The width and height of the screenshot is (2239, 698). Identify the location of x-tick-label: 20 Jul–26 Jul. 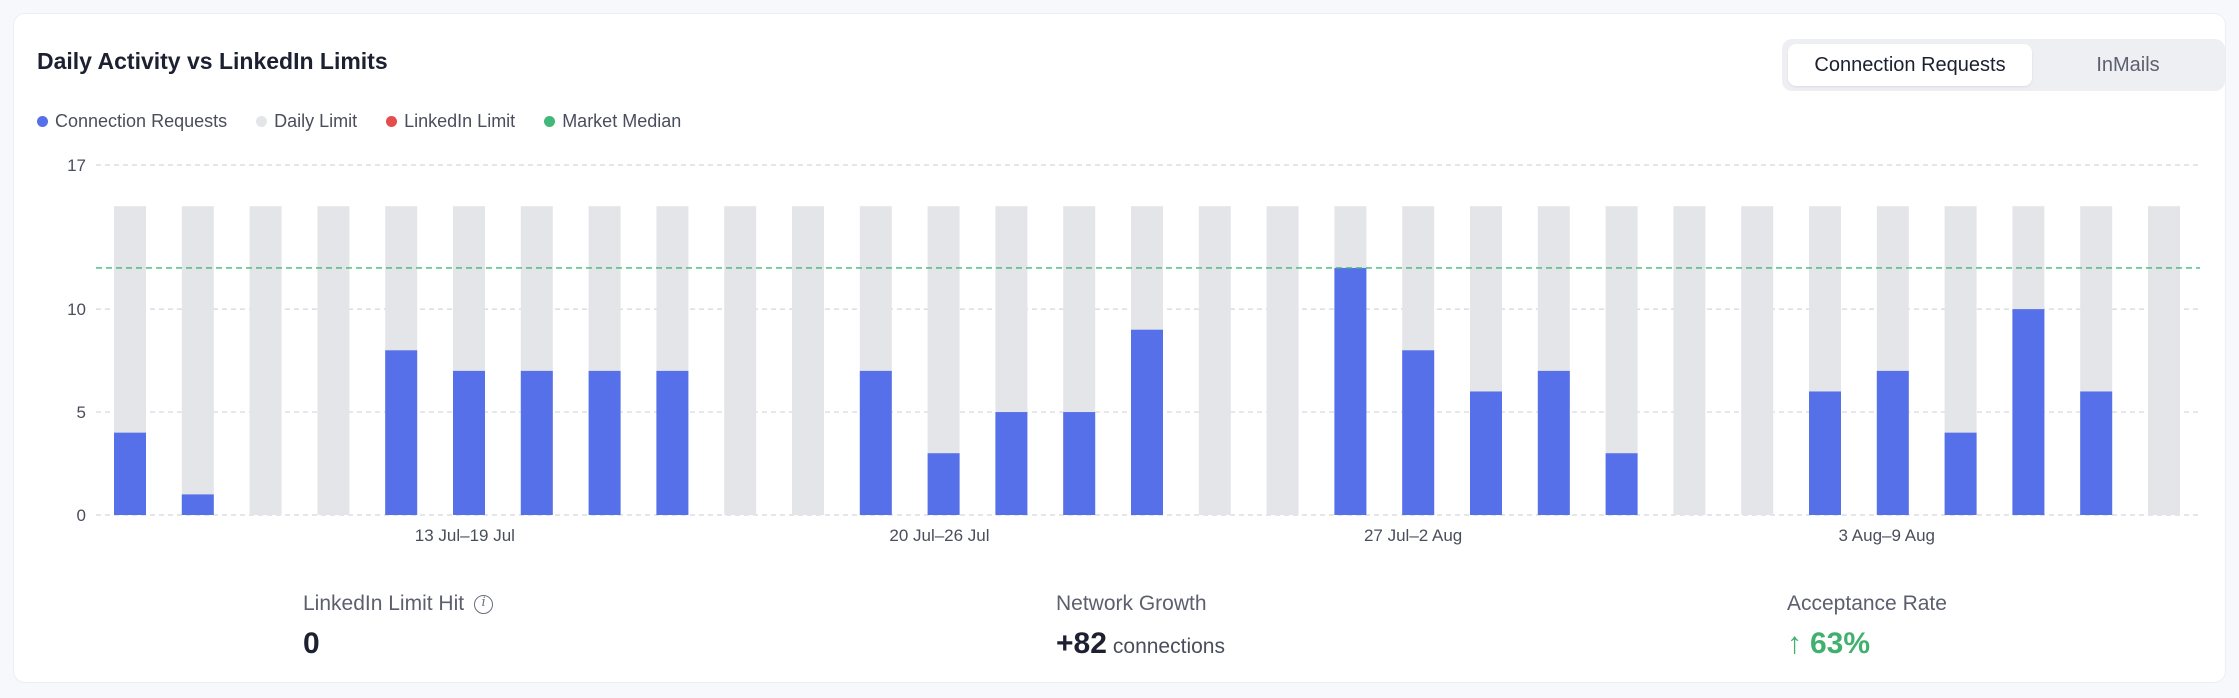
(939, 535).